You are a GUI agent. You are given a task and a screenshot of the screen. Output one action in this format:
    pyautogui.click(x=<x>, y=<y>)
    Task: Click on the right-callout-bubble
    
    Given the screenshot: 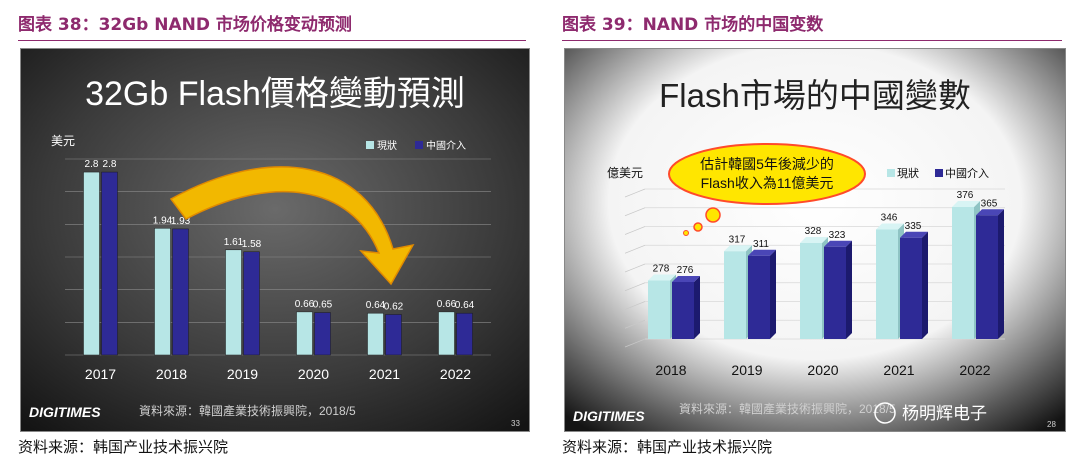 What is the action you would take?
    pyautogui.click(x=767, y=174)
    